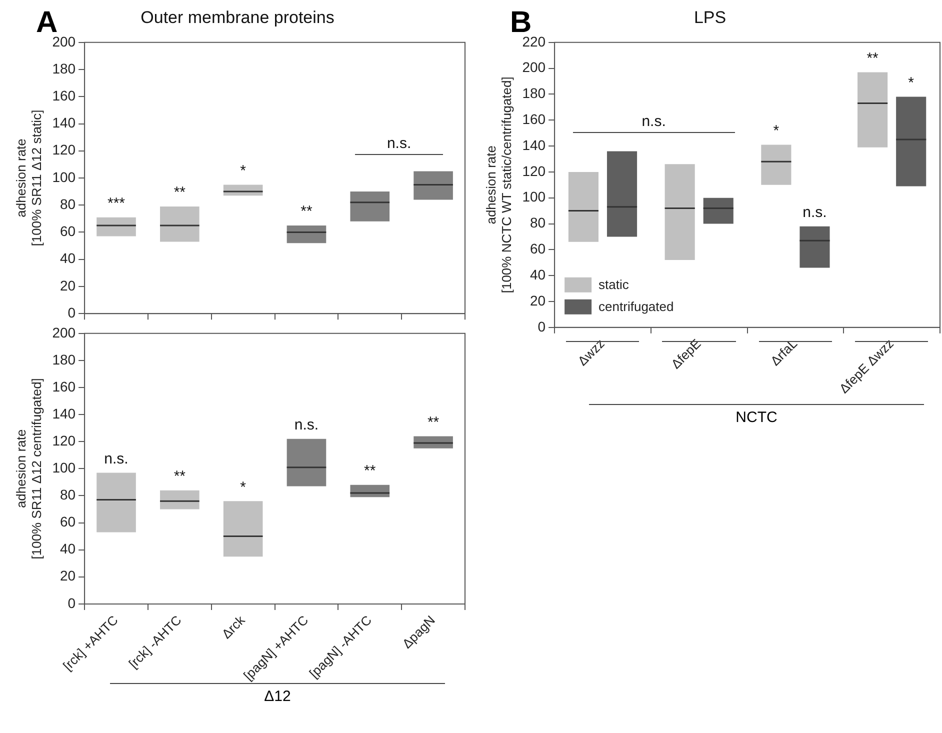 The height and width of the screenshot is (733, 942). I want to click on text: Δ12, so click(277, 696).